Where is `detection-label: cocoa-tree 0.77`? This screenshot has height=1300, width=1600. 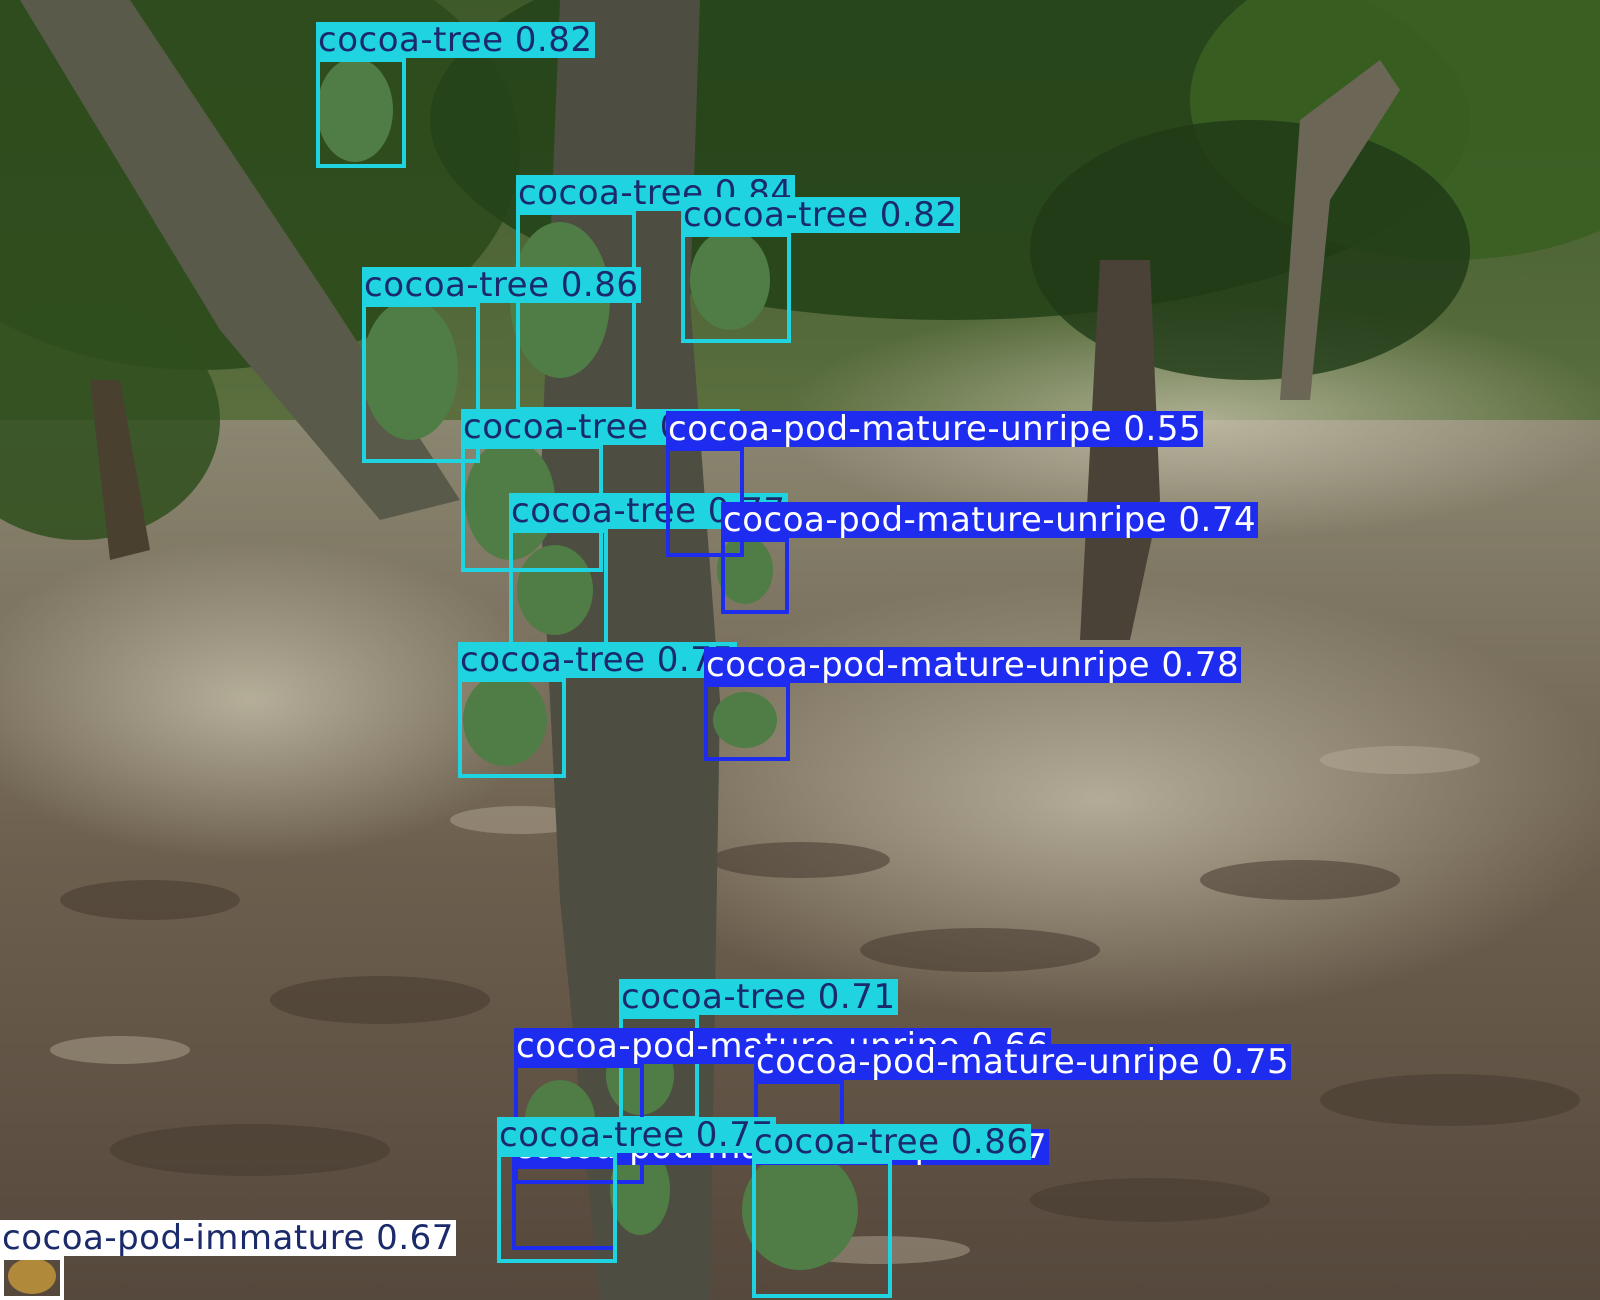 detection-label: cocoa-tree 0.77 is located at coordinates (636, 1135).